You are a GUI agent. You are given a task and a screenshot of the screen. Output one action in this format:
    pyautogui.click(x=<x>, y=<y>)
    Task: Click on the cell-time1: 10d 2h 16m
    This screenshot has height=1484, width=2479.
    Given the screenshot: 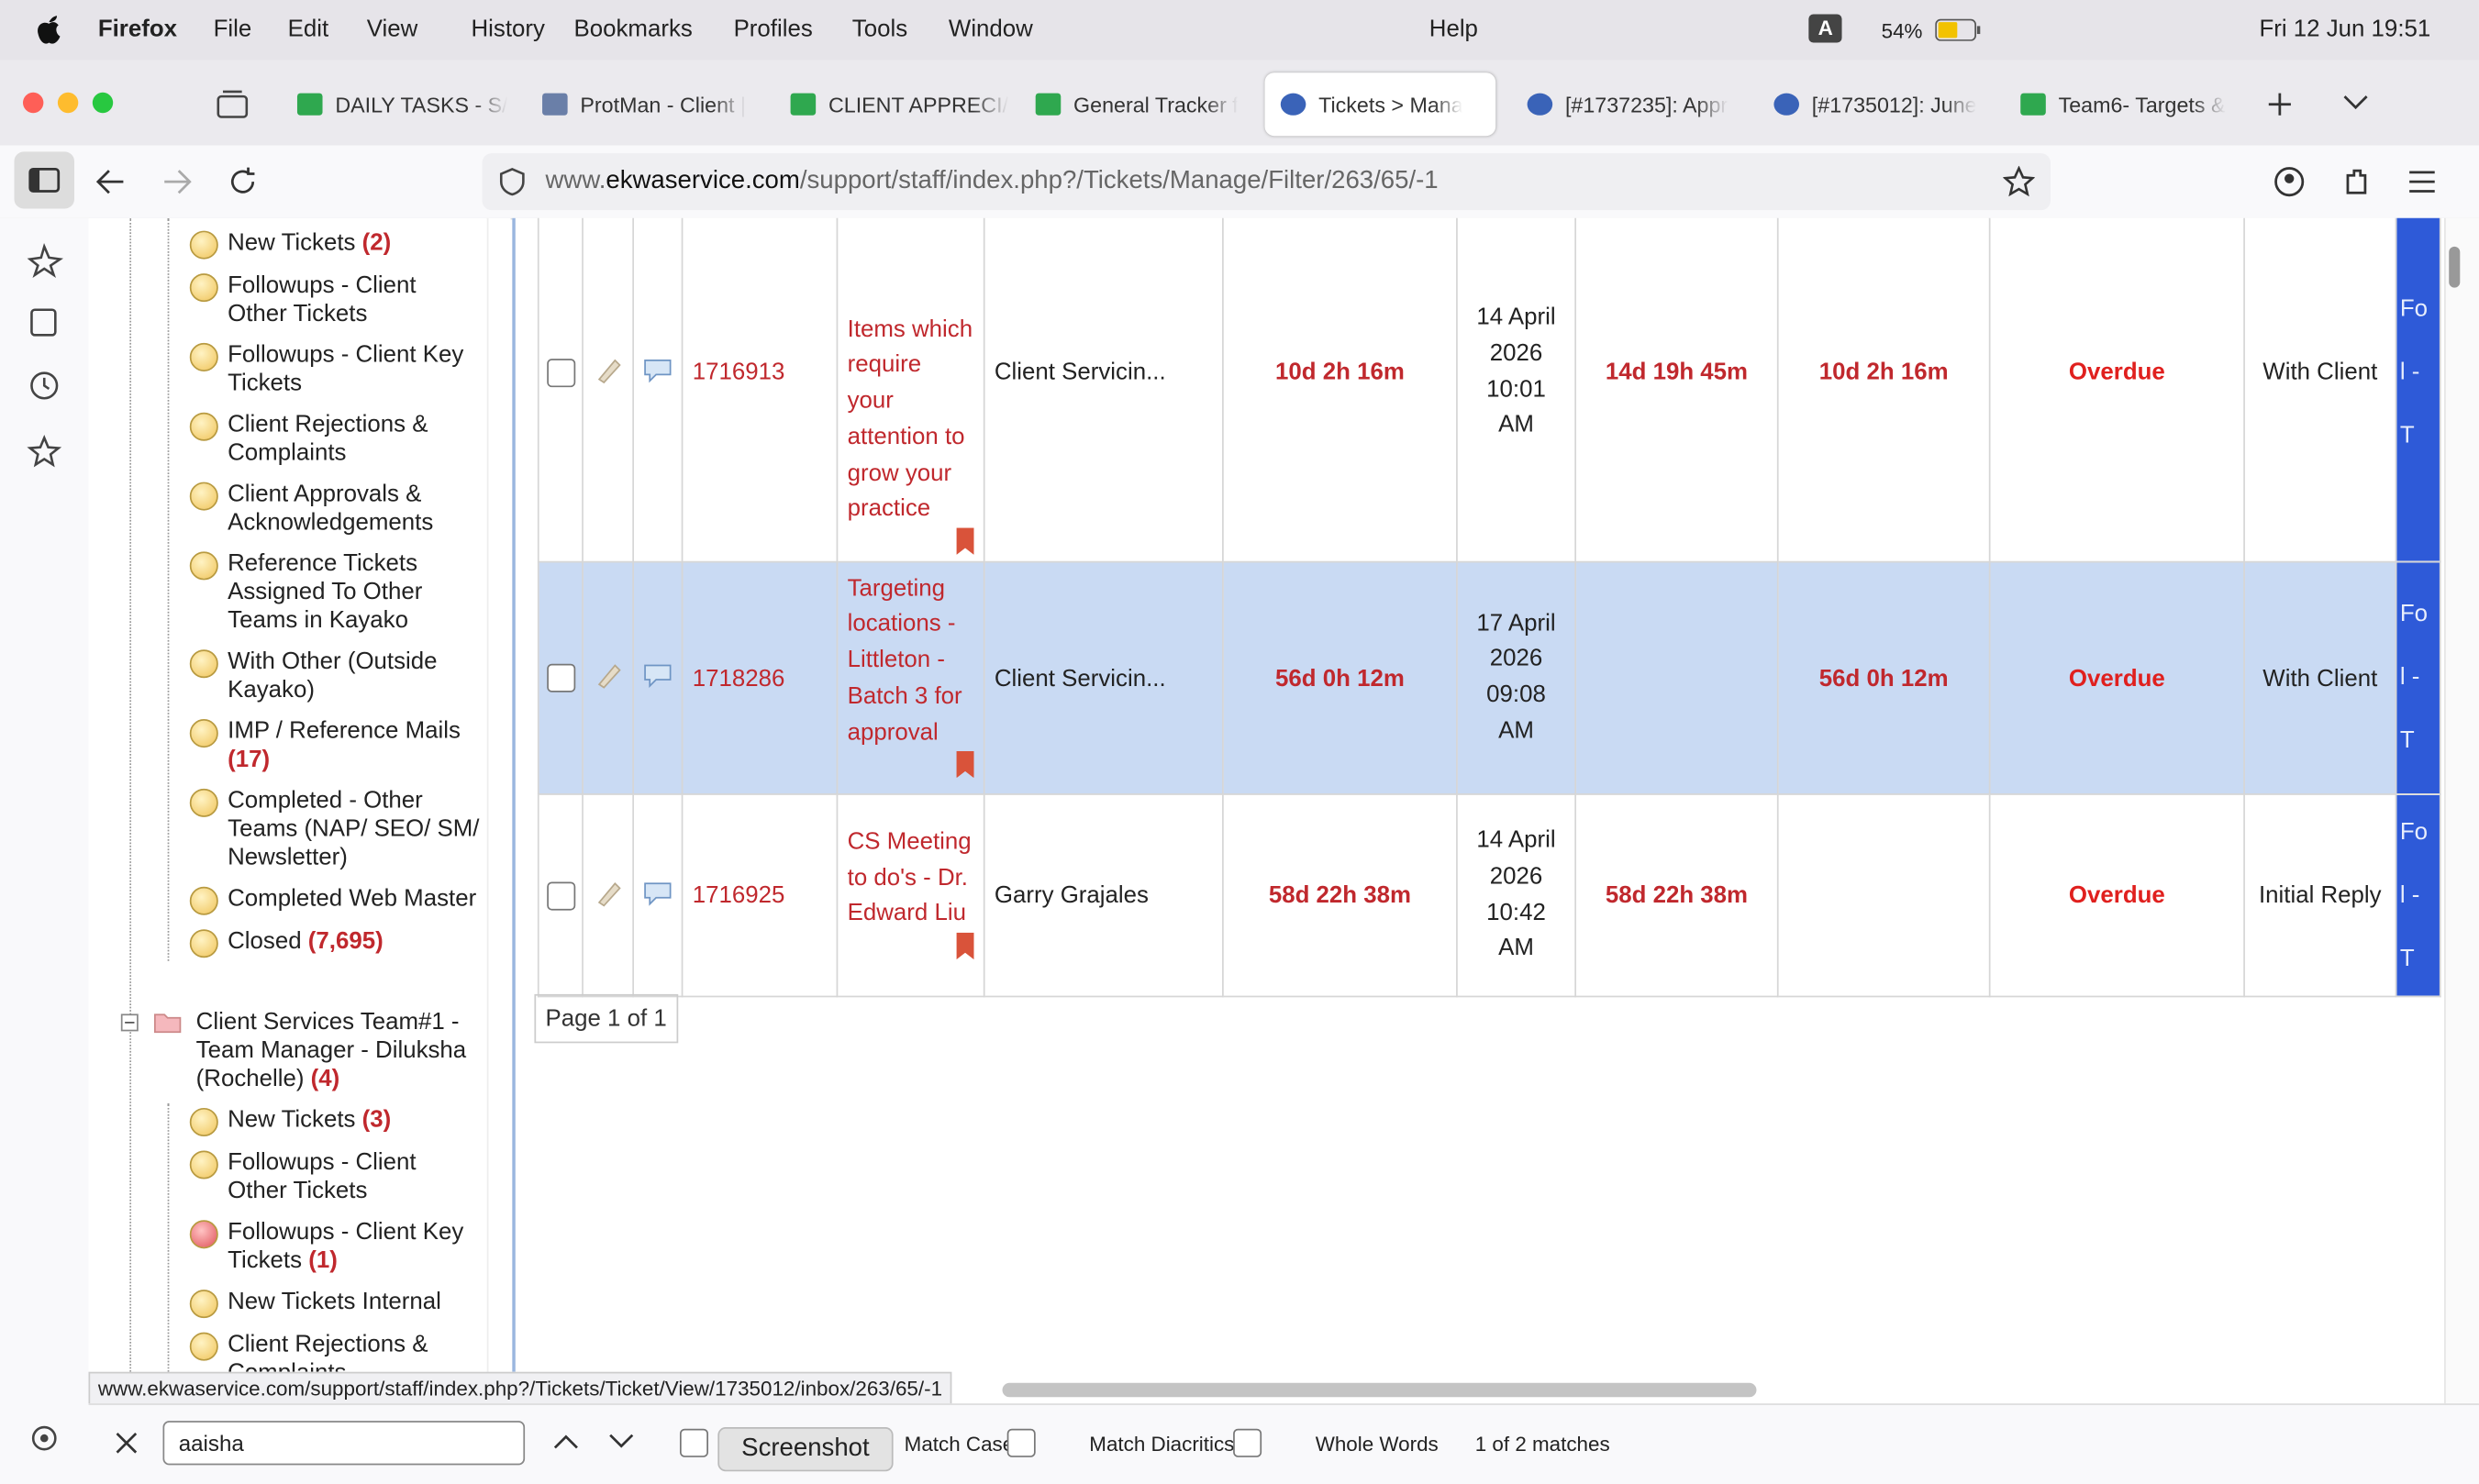 What is the action you would take?
    pyautogui.click(x=1340, y=390)
    